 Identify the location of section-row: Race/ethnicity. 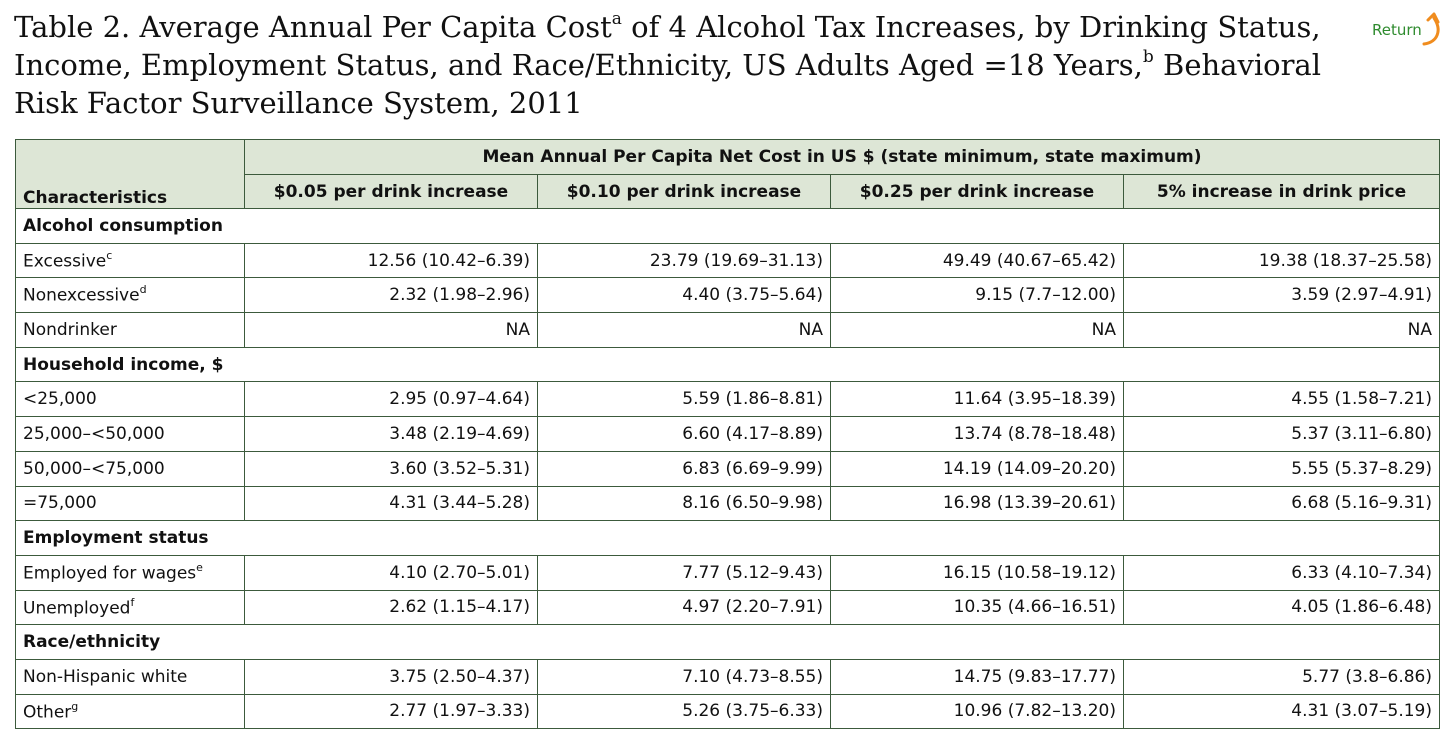
(727, 642).